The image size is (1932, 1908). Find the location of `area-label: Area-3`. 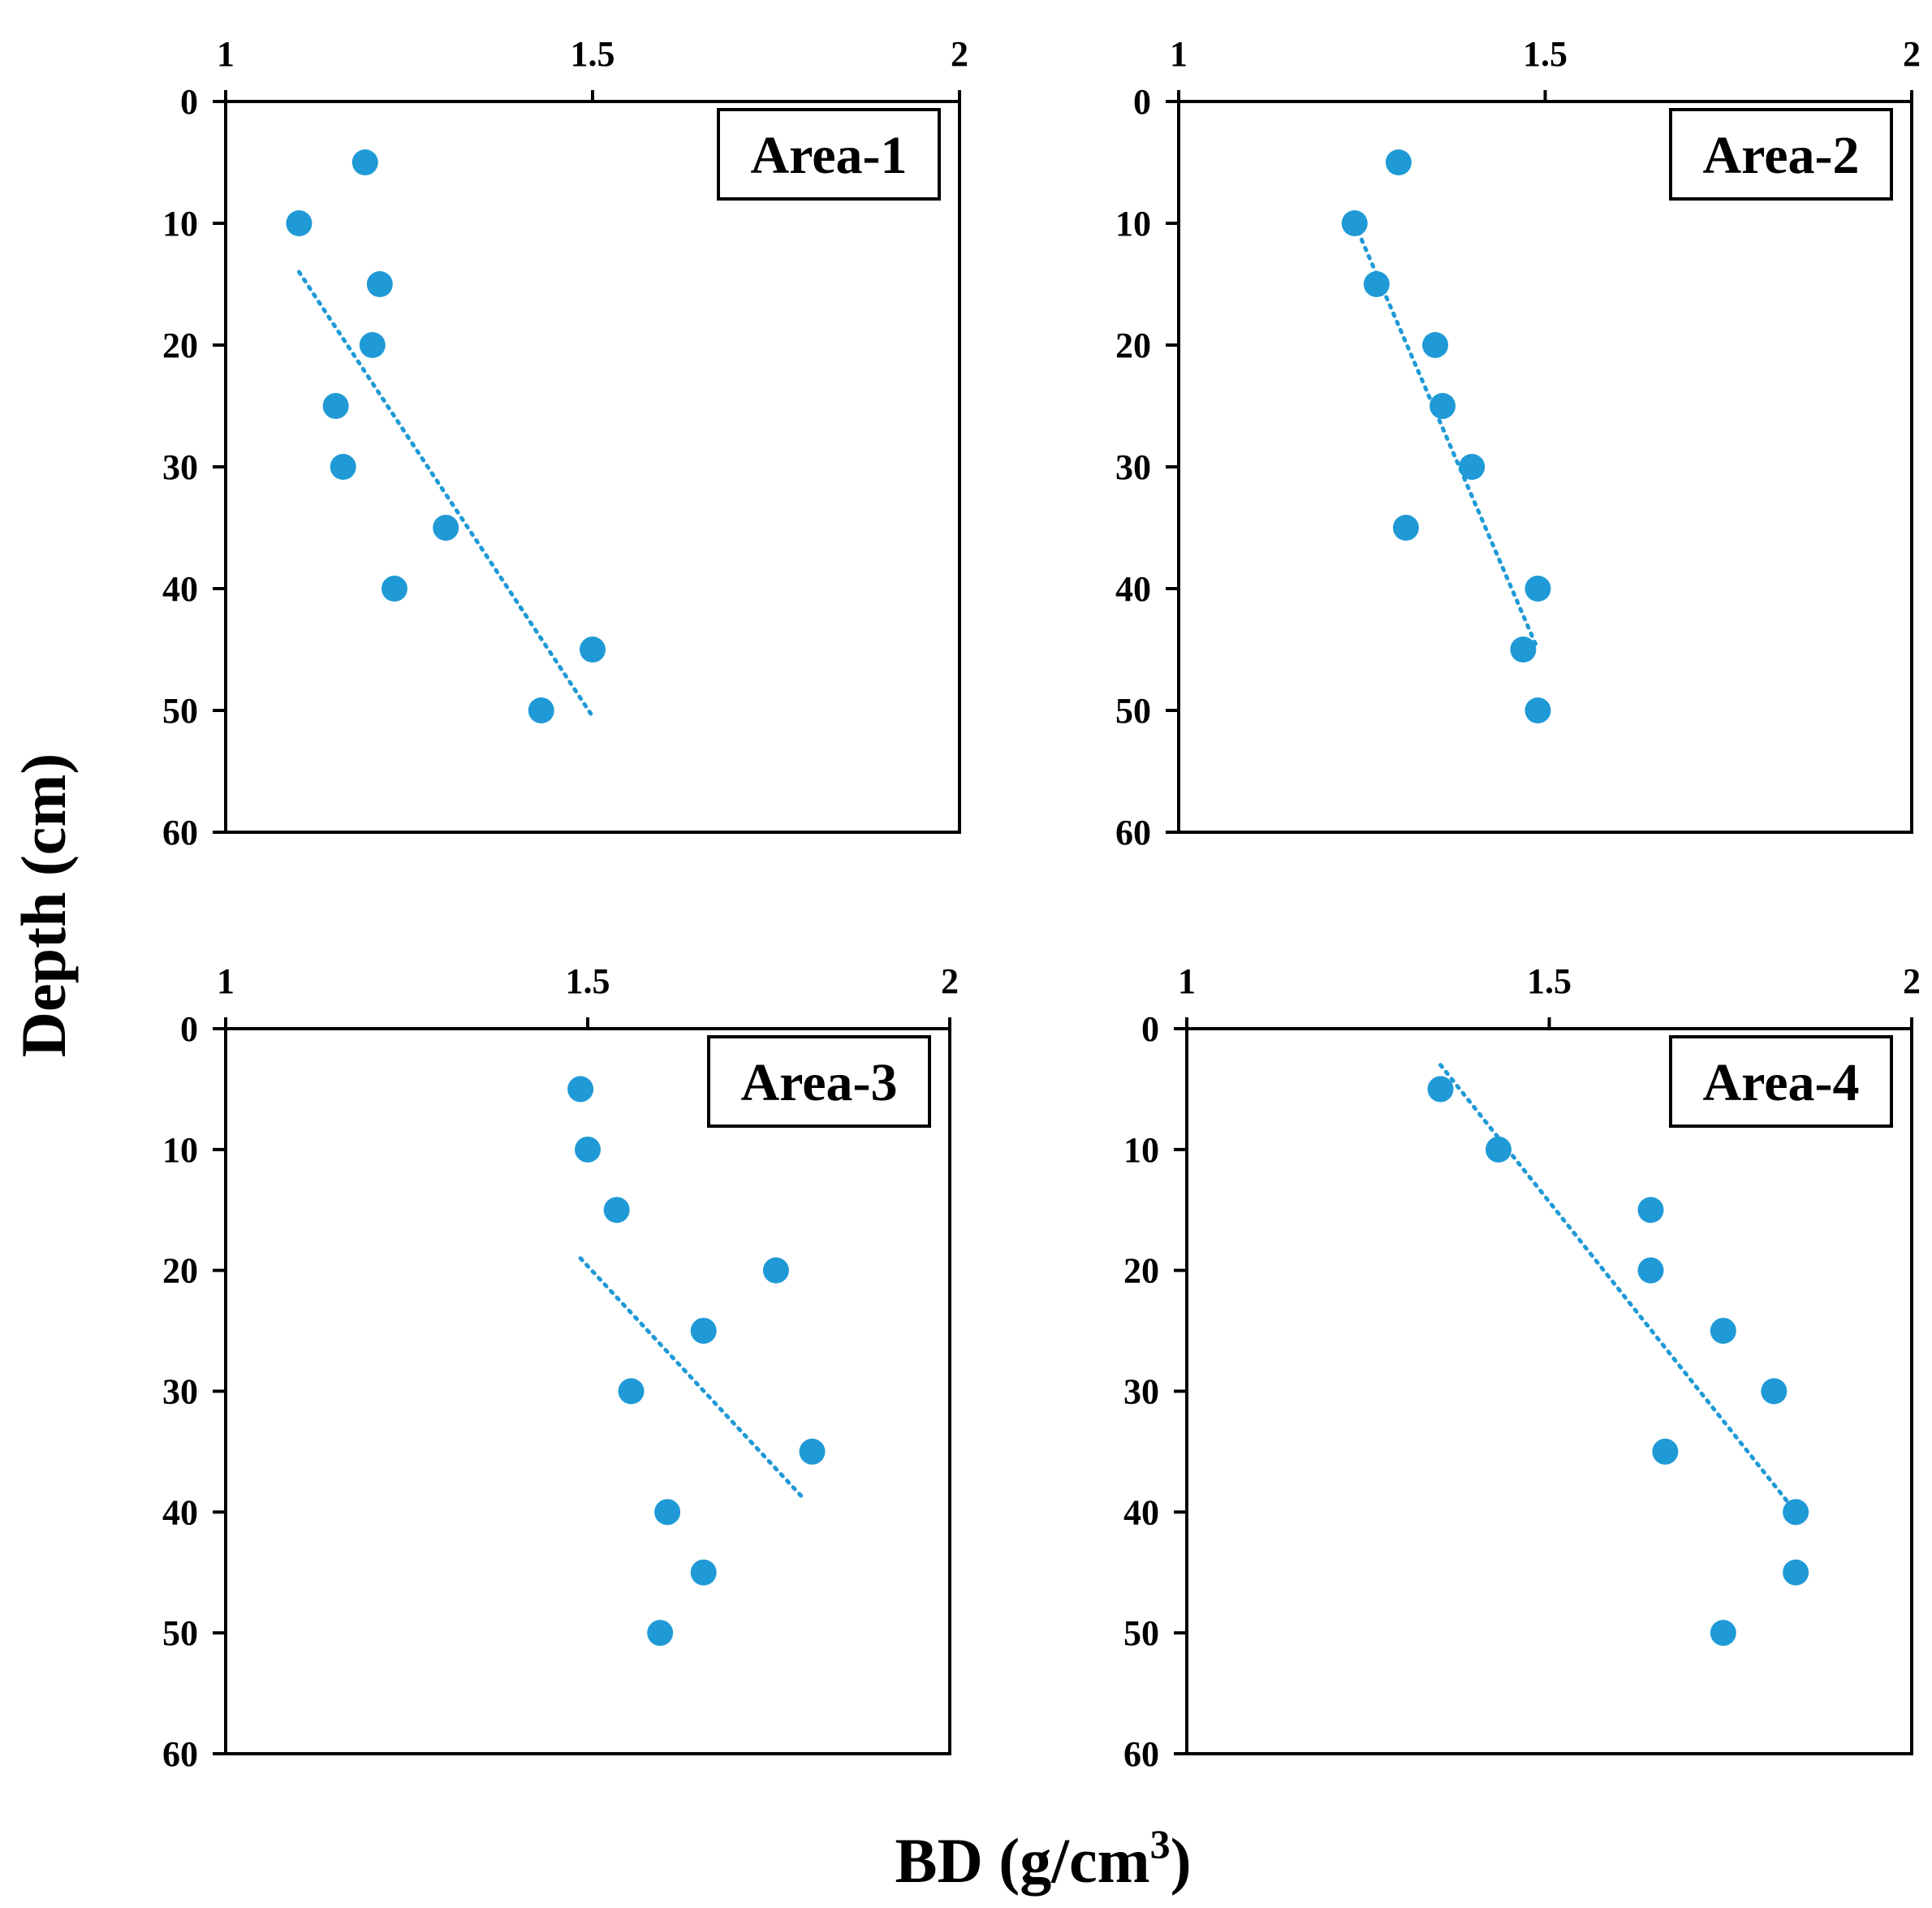

area-label: Area-3 is located at coordinates (818, 1082).